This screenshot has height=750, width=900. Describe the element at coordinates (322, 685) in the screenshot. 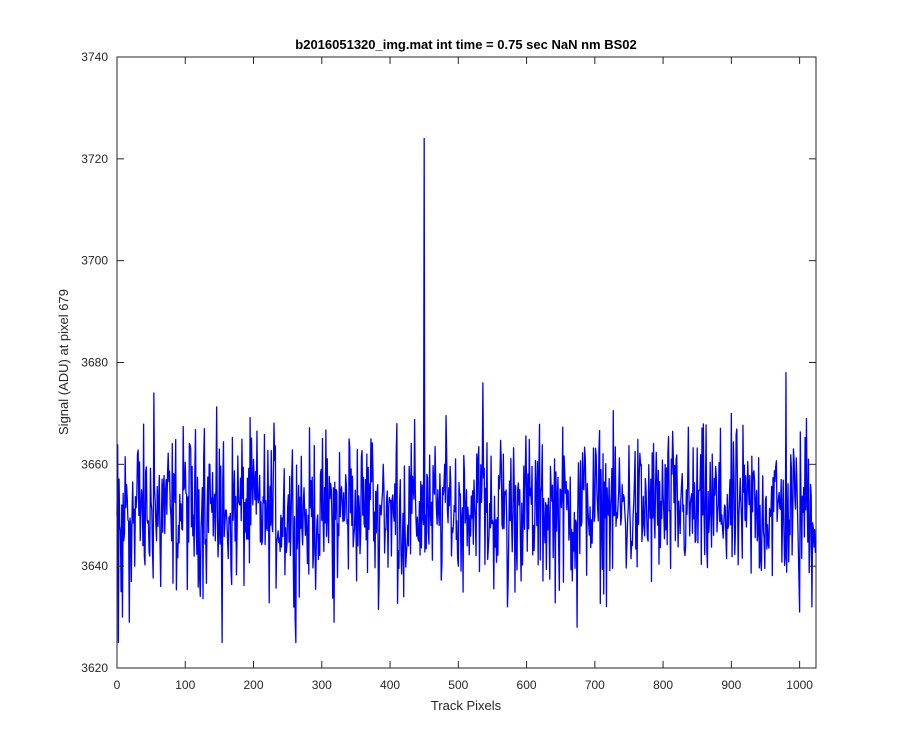

I see `x-tick-label: 300` at that location.